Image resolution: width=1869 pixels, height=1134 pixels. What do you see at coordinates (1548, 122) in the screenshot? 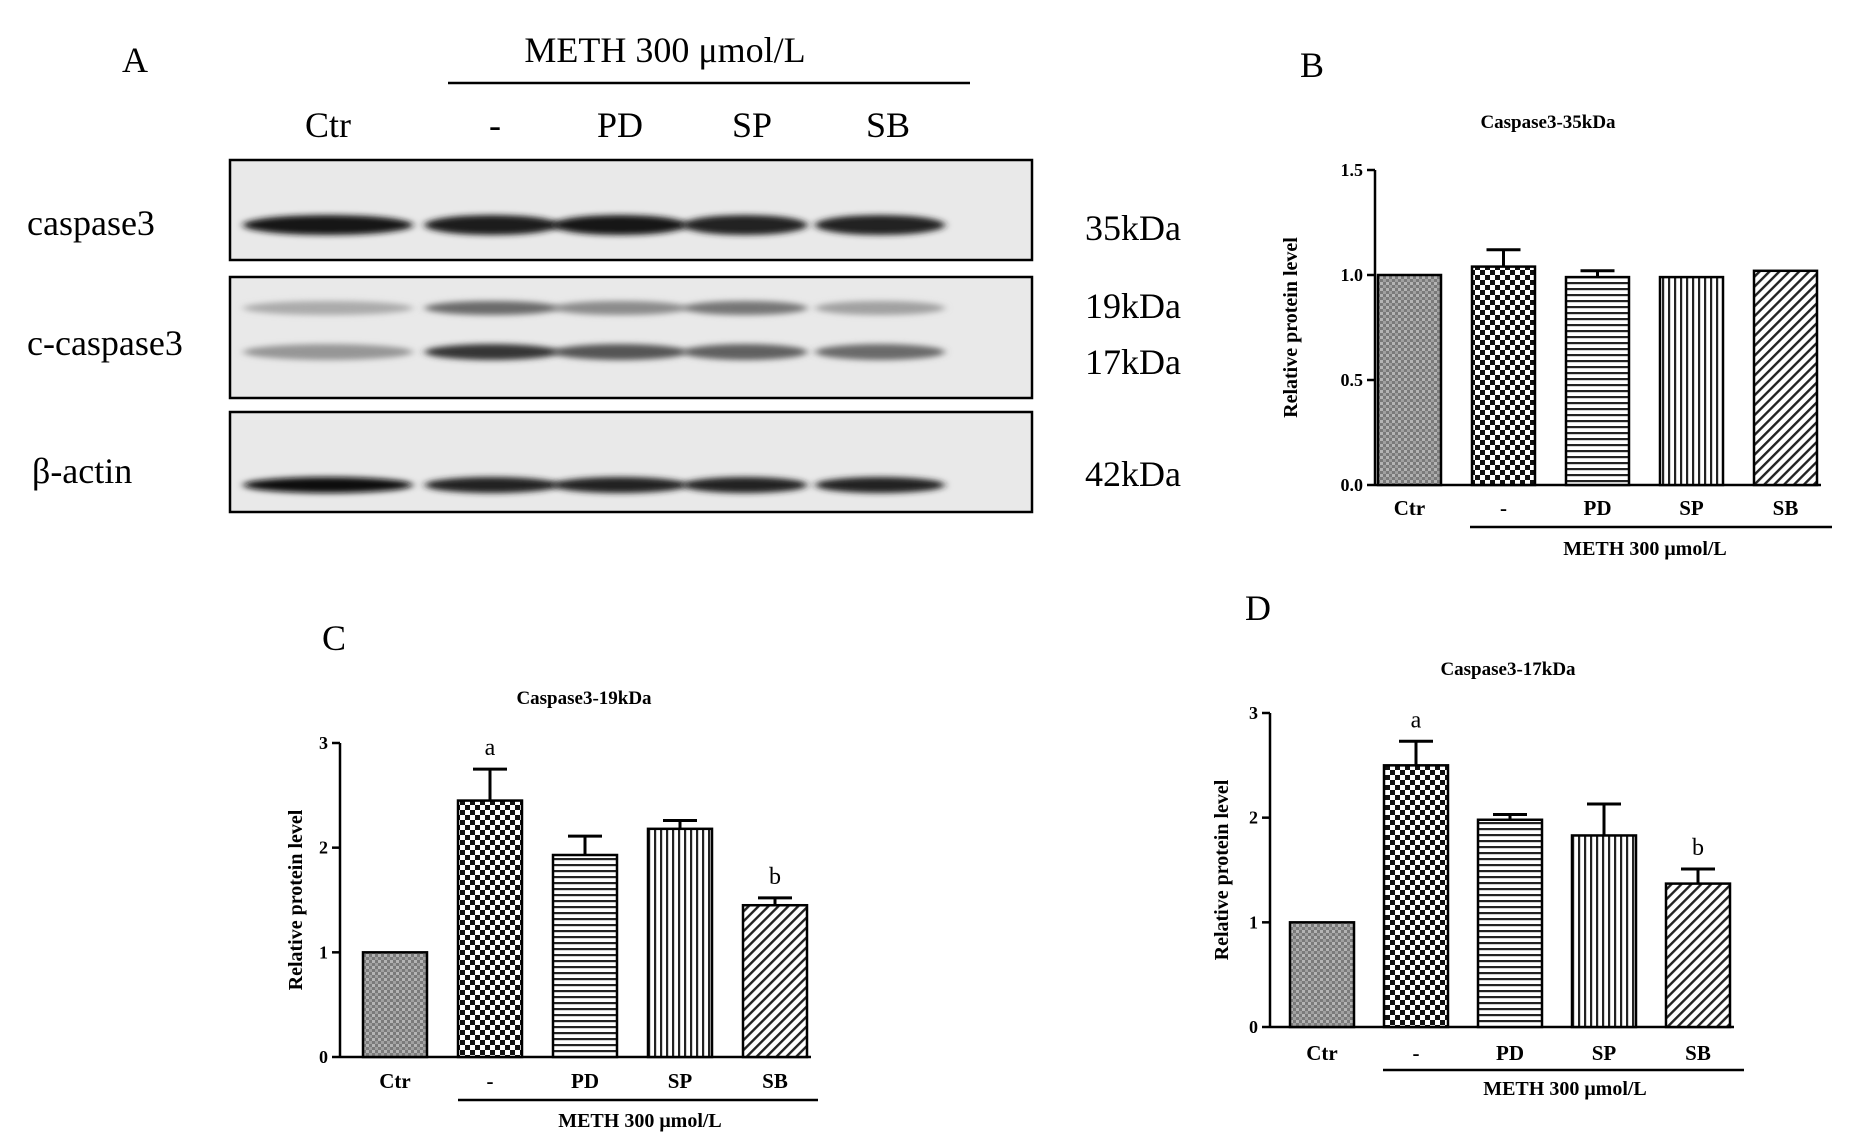
I see `chart-title: Caspase3-35kDa` at bounding box center [1548, 122].